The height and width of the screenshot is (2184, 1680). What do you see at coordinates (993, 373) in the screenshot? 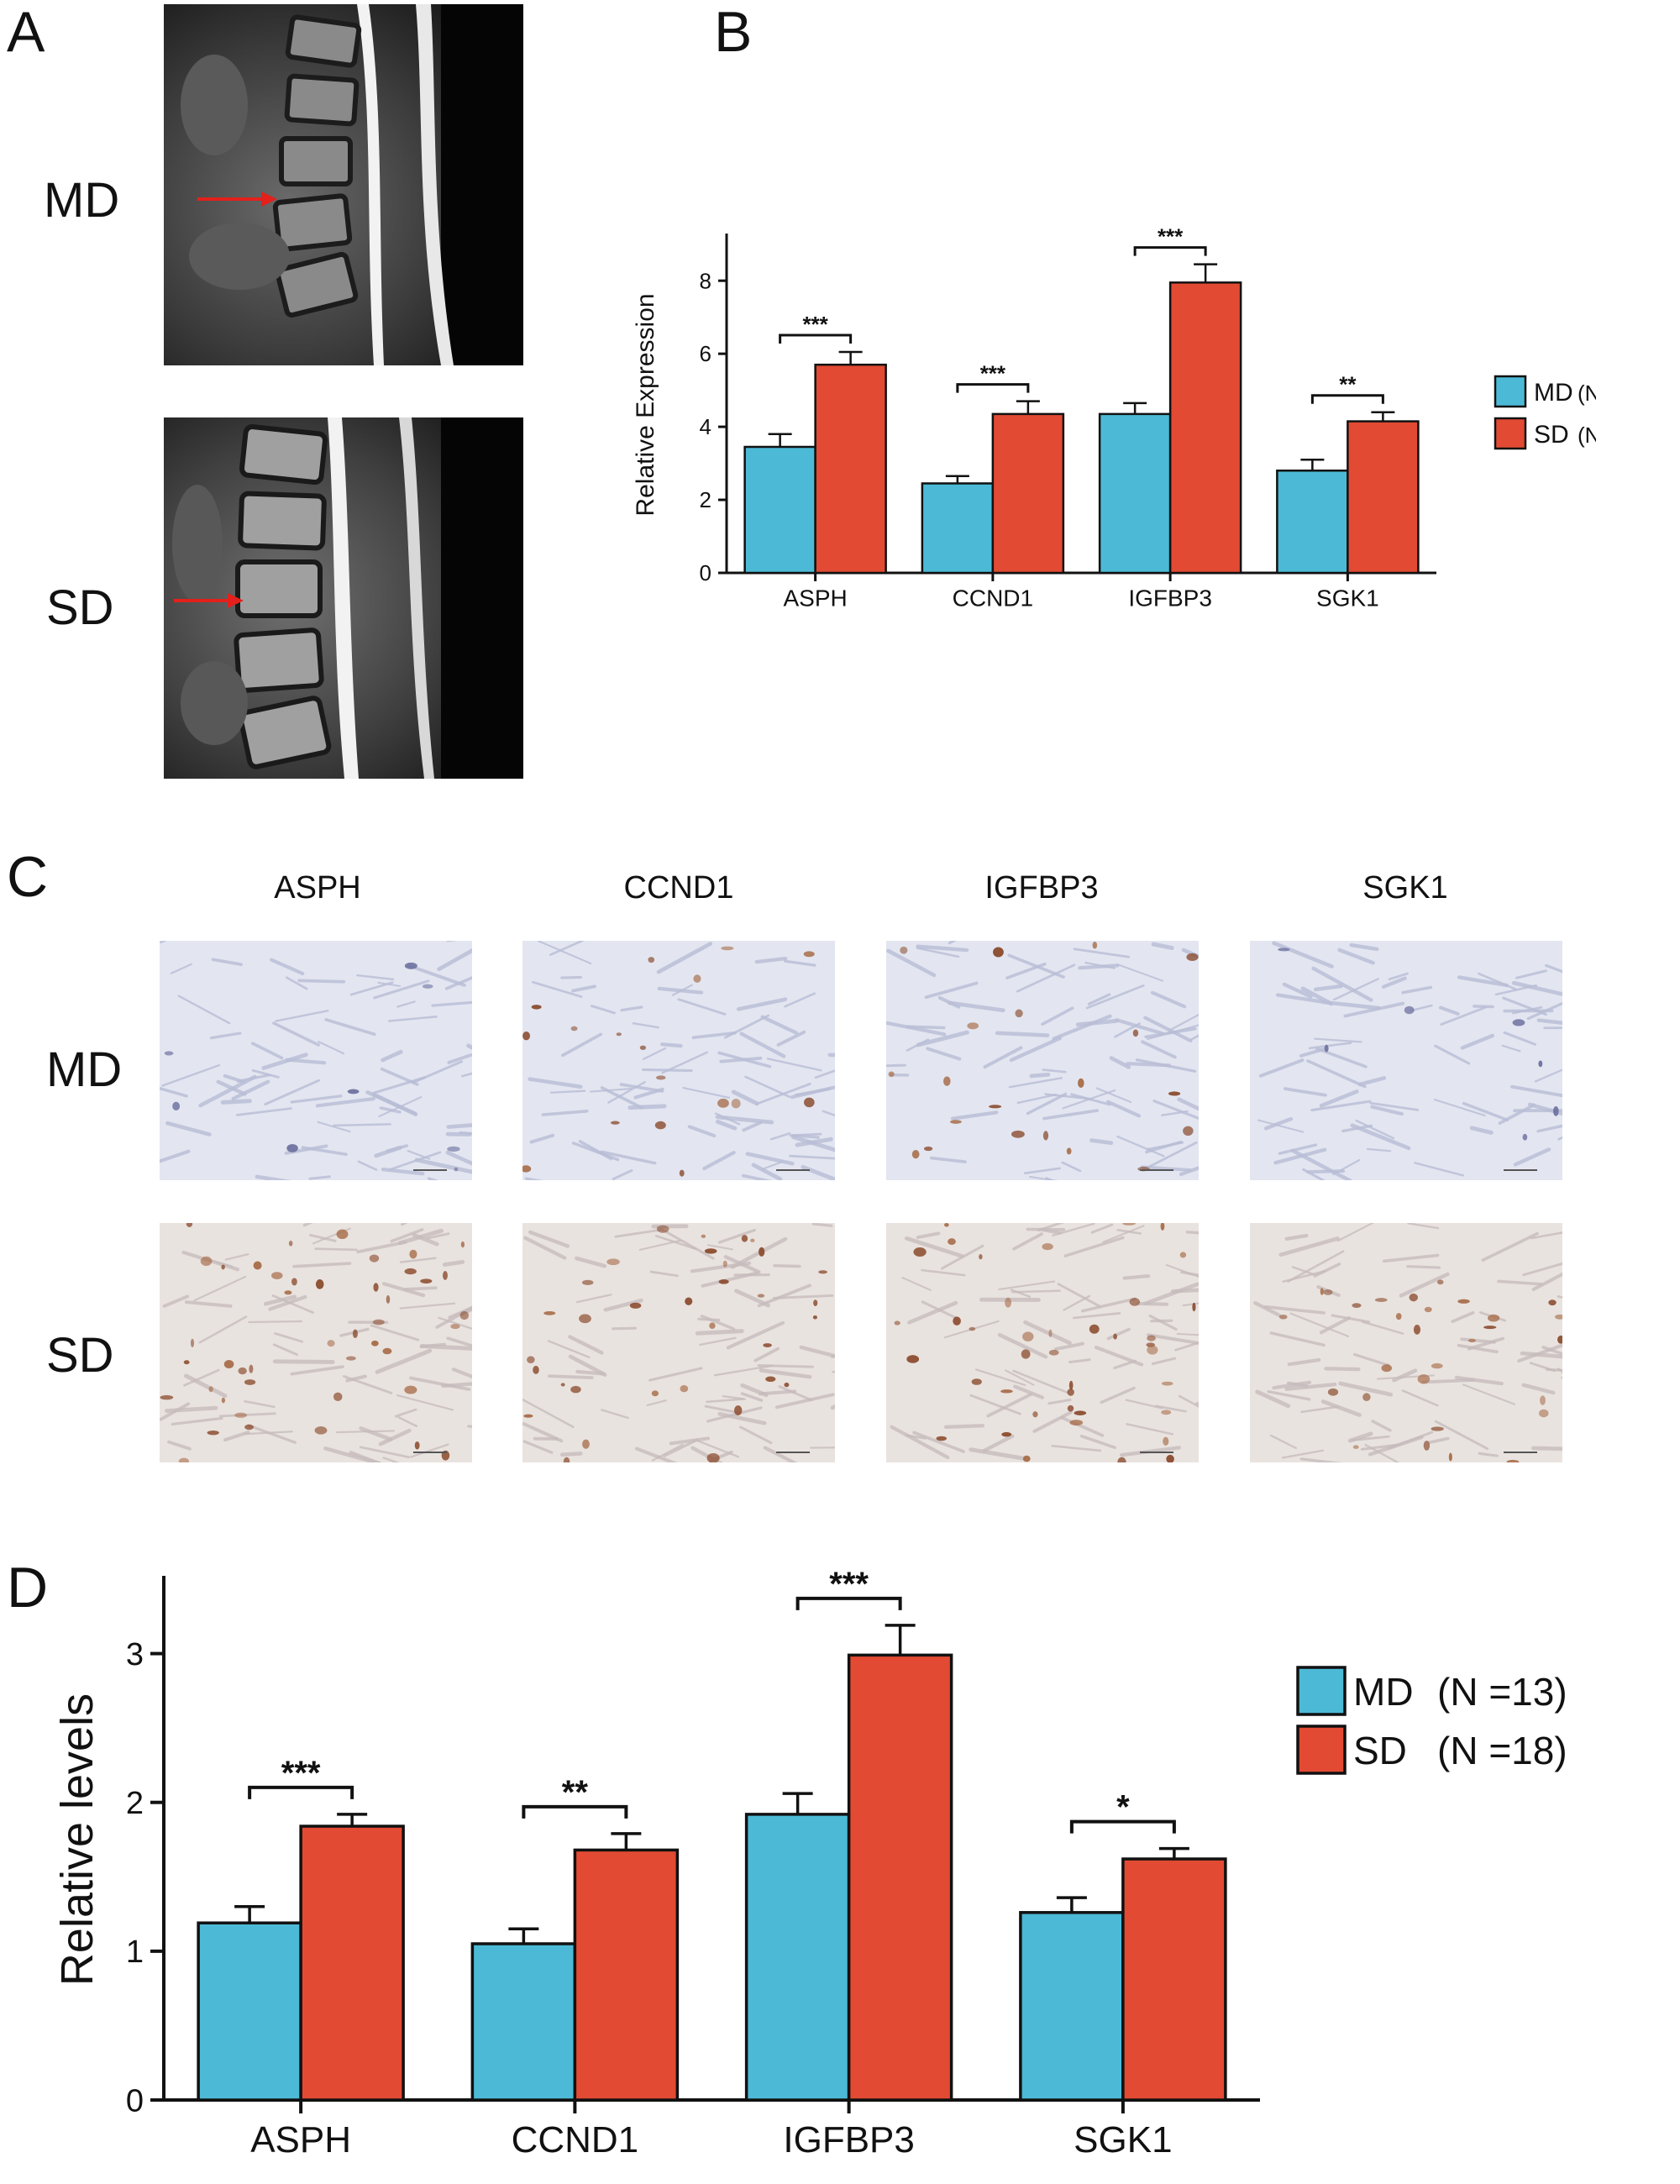
I see `chart-b-sig-stars-ccnd1: ***` at bounding box center [993, 373].